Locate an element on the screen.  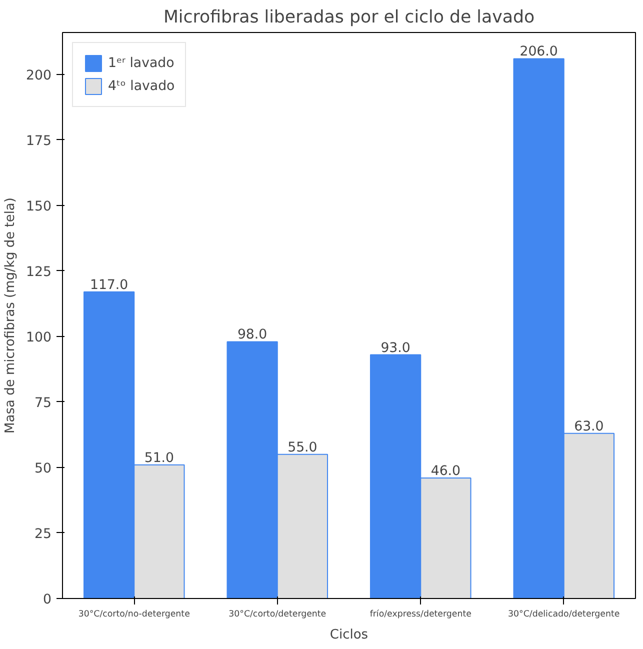
y-tick-label: 175 is located at coordinates (39, 141).